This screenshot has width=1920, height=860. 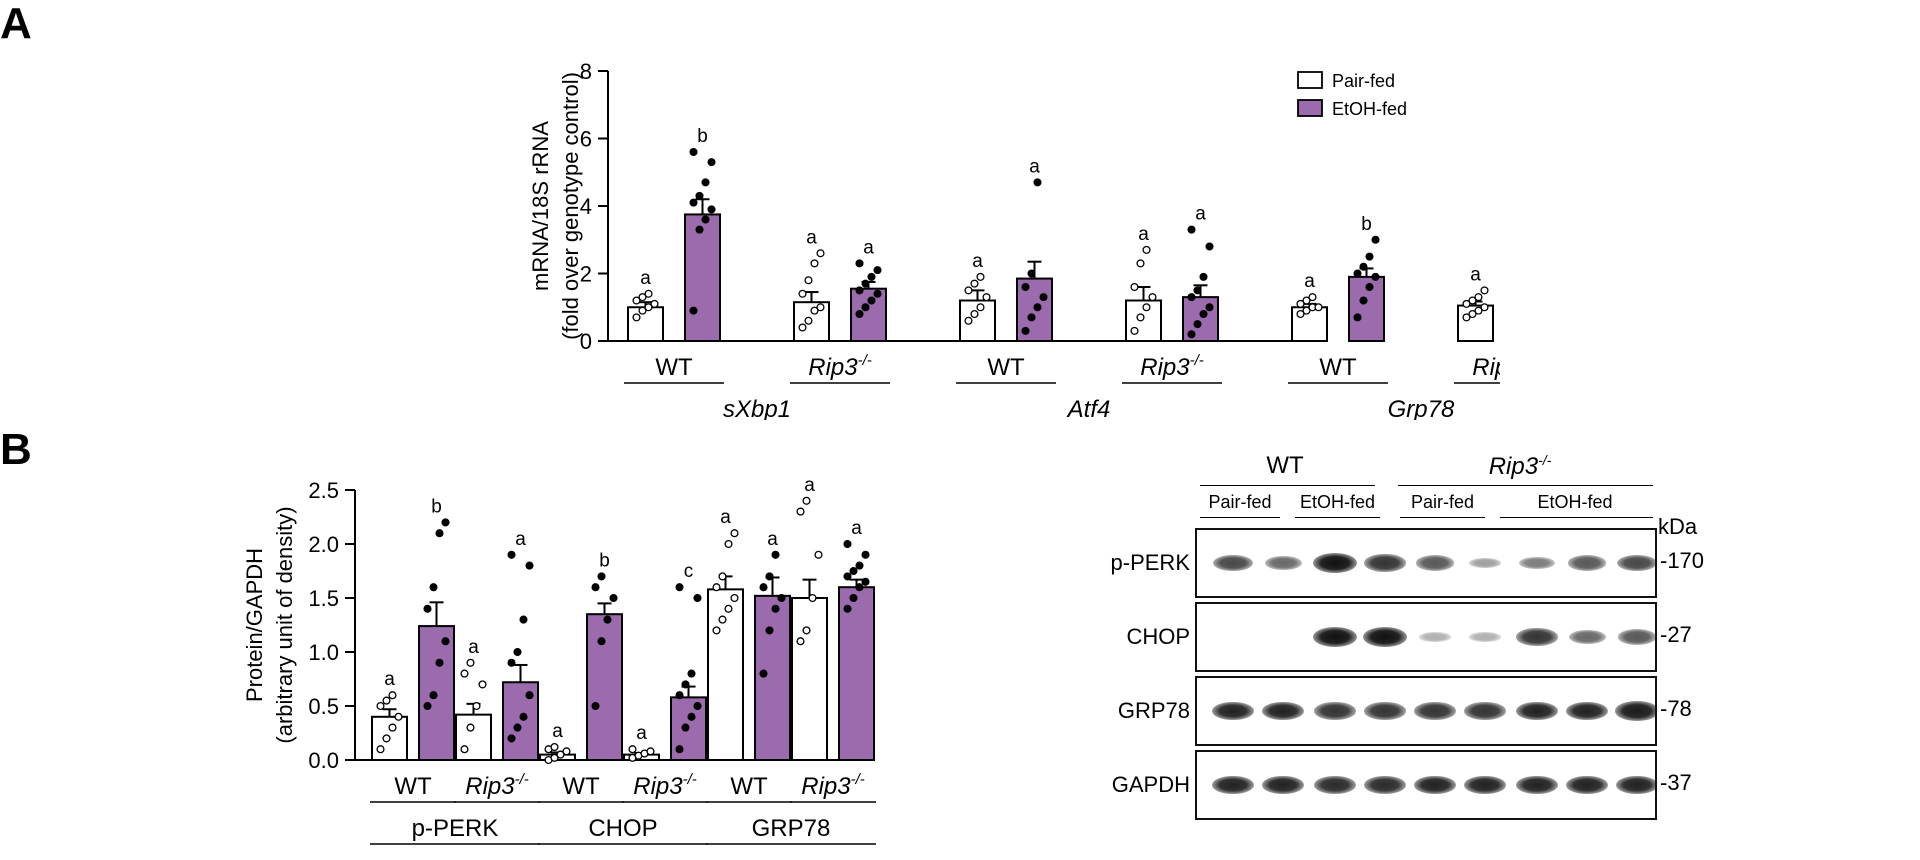 What do you see at coordinates (284, 624) in the screenshot?
I see `y-axis-label-2: (arbitrary unit of density)` at bounding box center [284, 624].